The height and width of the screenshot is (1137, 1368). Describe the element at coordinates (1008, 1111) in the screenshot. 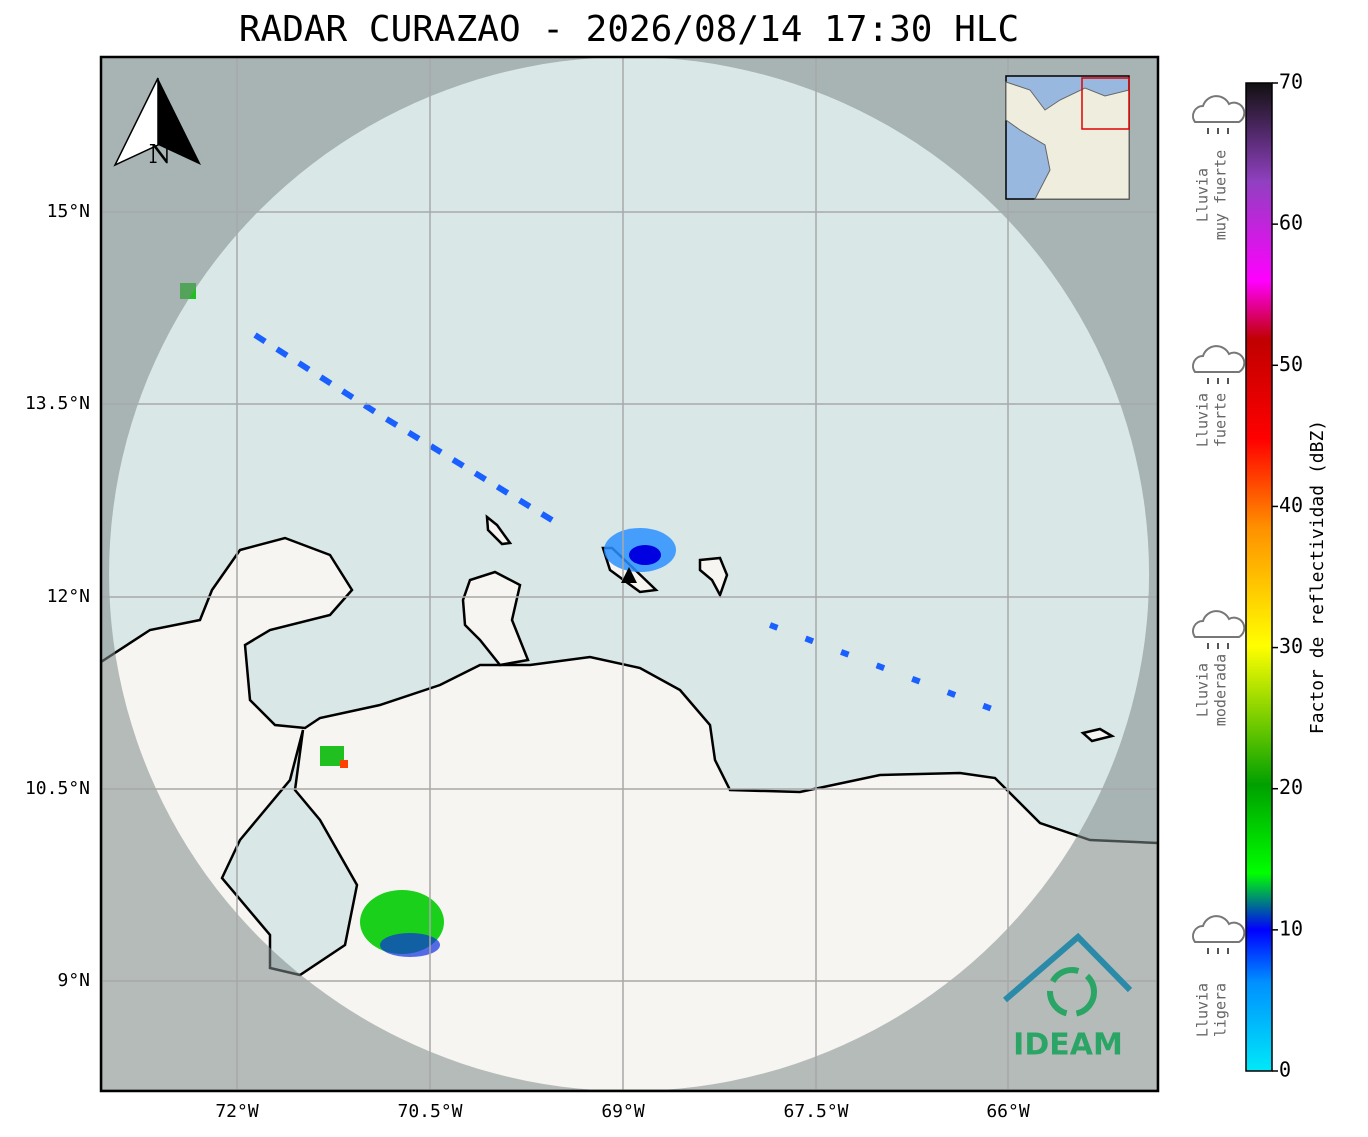

I see `lon-label: 66°W` at that location.